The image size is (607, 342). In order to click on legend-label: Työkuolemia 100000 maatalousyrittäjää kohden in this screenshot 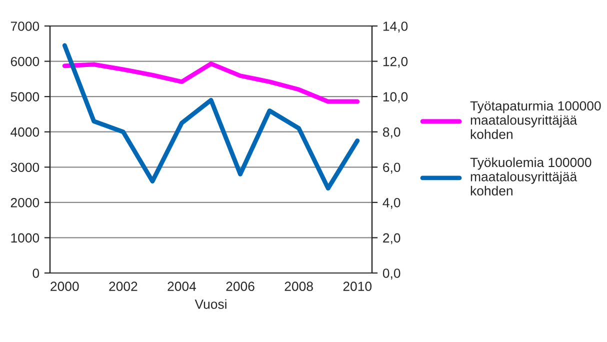, I will do `click(531, 176)`.